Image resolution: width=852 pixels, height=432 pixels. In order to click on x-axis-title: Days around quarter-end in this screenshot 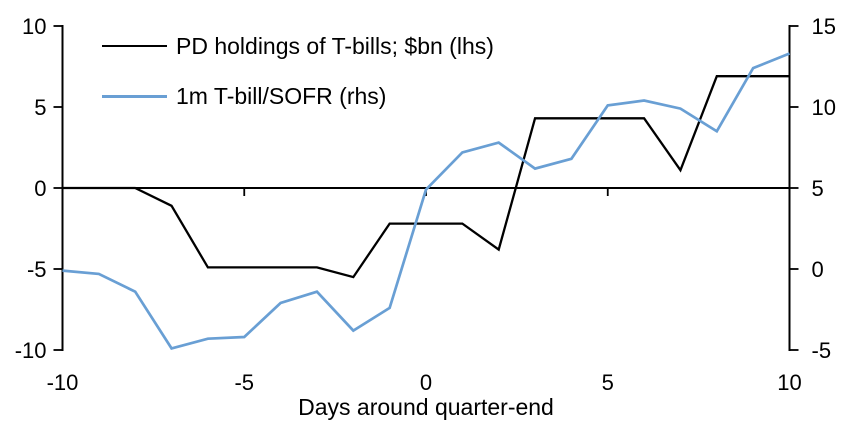, I will do `click(426, 407)`.